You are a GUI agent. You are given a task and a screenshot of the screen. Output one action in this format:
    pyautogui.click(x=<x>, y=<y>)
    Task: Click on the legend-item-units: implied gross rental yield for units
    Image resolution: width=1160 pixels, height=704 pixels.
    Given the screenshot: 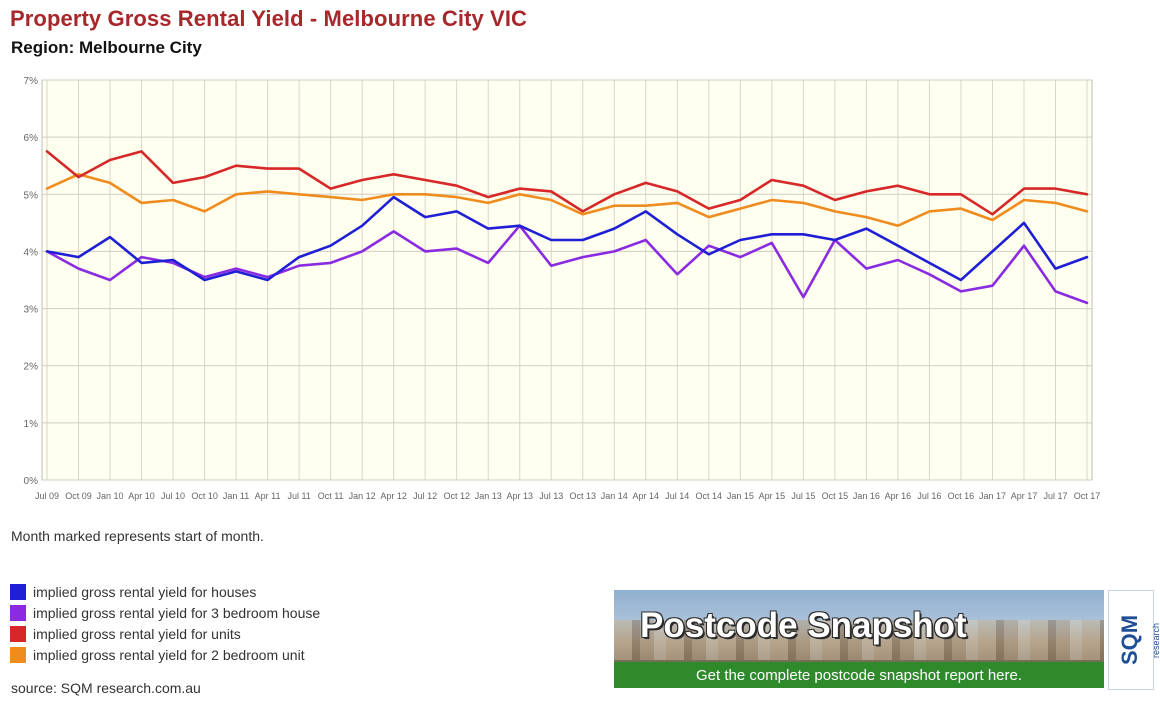 What is the action you would take?
    pyautogui.click(x=165, y=633)
    